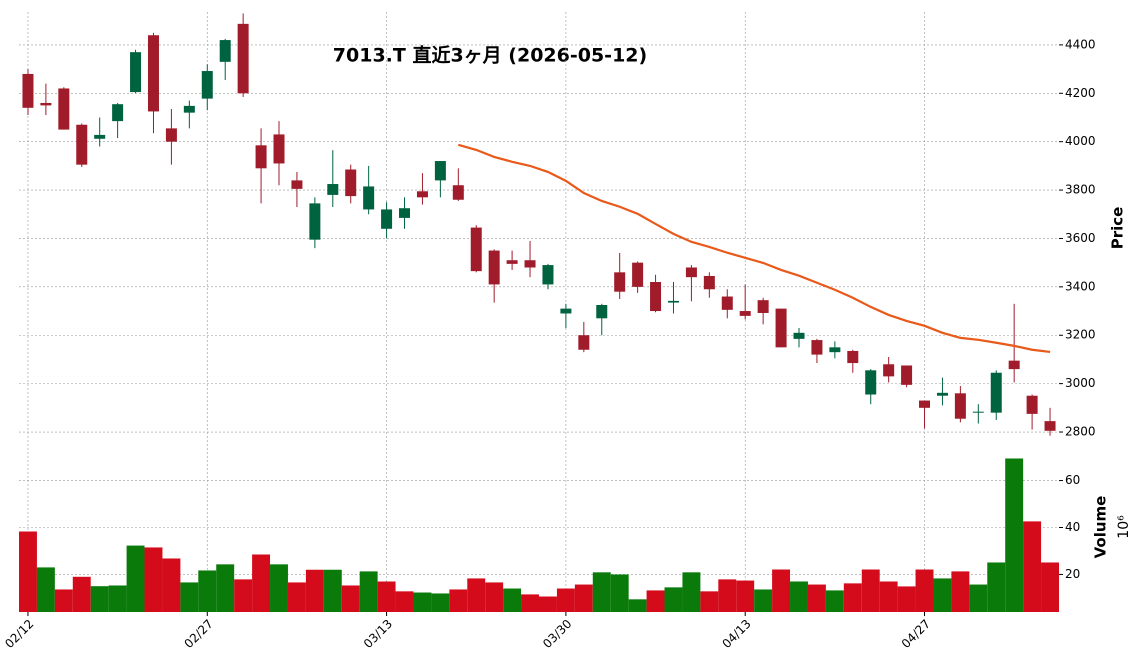 The image size is (1144, 670). What do you see at coordinates (1118, 228) in the screenshot?
I see `y-axis-label: Price` at bounding box center [1118, 228].